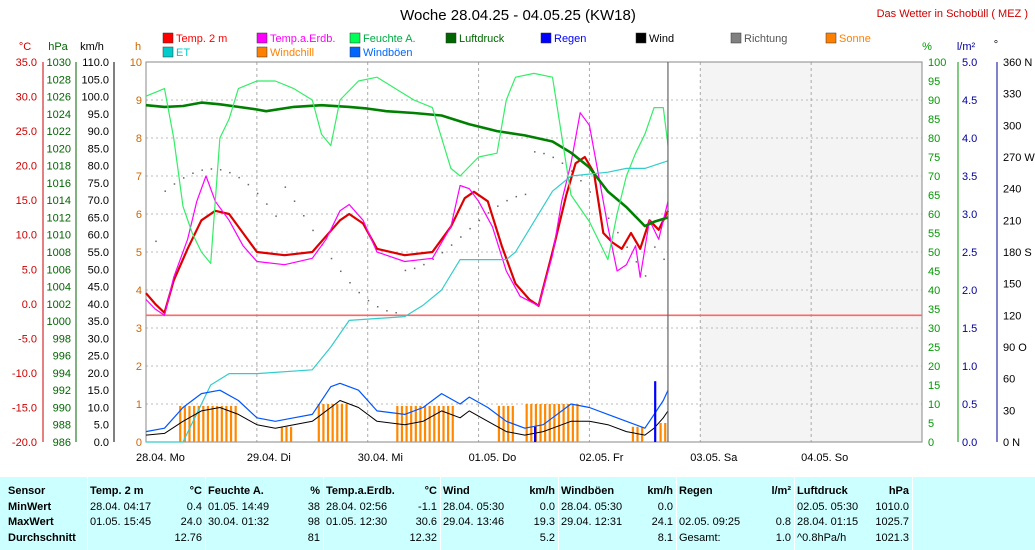 This screenshot has width=1035, height=550. What do you see at coordinates (892, 522) in the screenshot?
I see `cell-value: 1025.7` at bounding box center [892, 522].